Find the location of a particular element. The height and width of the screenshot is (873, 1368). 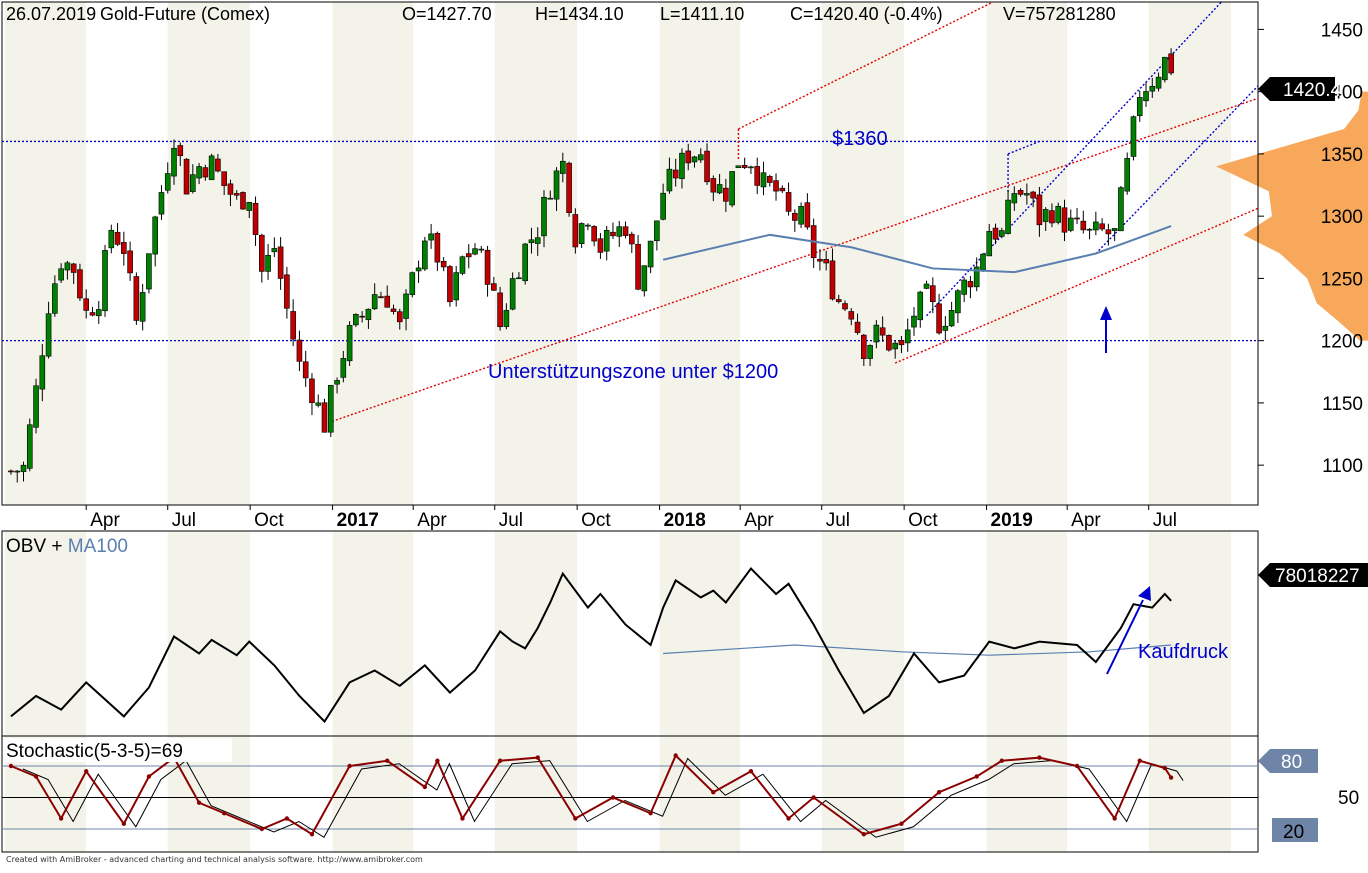

trend-channel-line is located at coordinates (1023, 147).